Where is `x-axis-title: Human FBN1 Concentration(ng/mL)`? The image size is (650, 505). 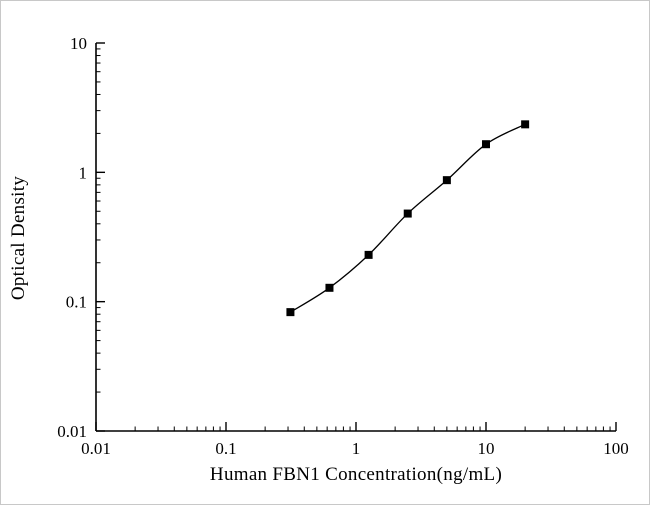 x-axis-title: Human FBN1 Concentration(ng/mL) is located at coordinates (356, 474).